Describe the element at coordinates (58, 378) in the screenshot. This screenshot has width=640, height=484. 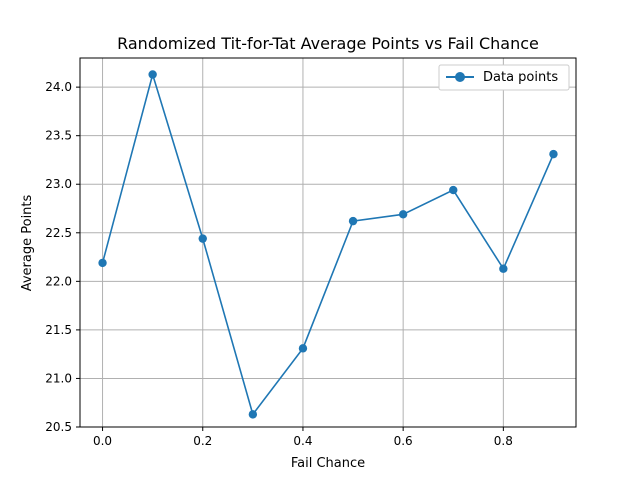
I see `y-tick-label: 21.0` at that location.